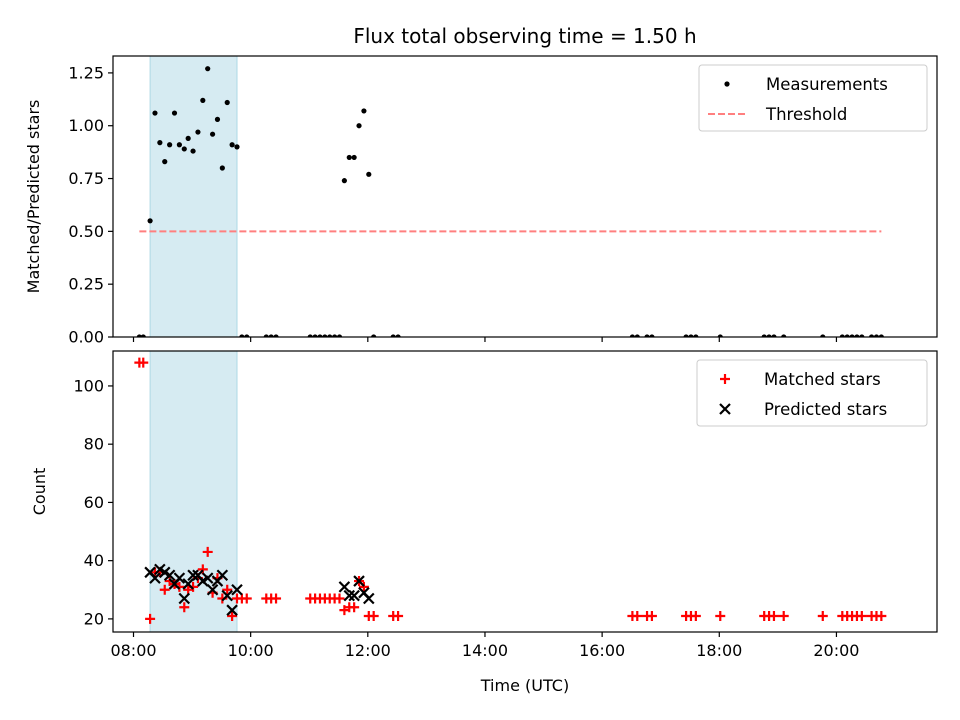  Describe the element at coordinates (88, 385) in the screenshot. I see `y-tick-label: 100` at that location.